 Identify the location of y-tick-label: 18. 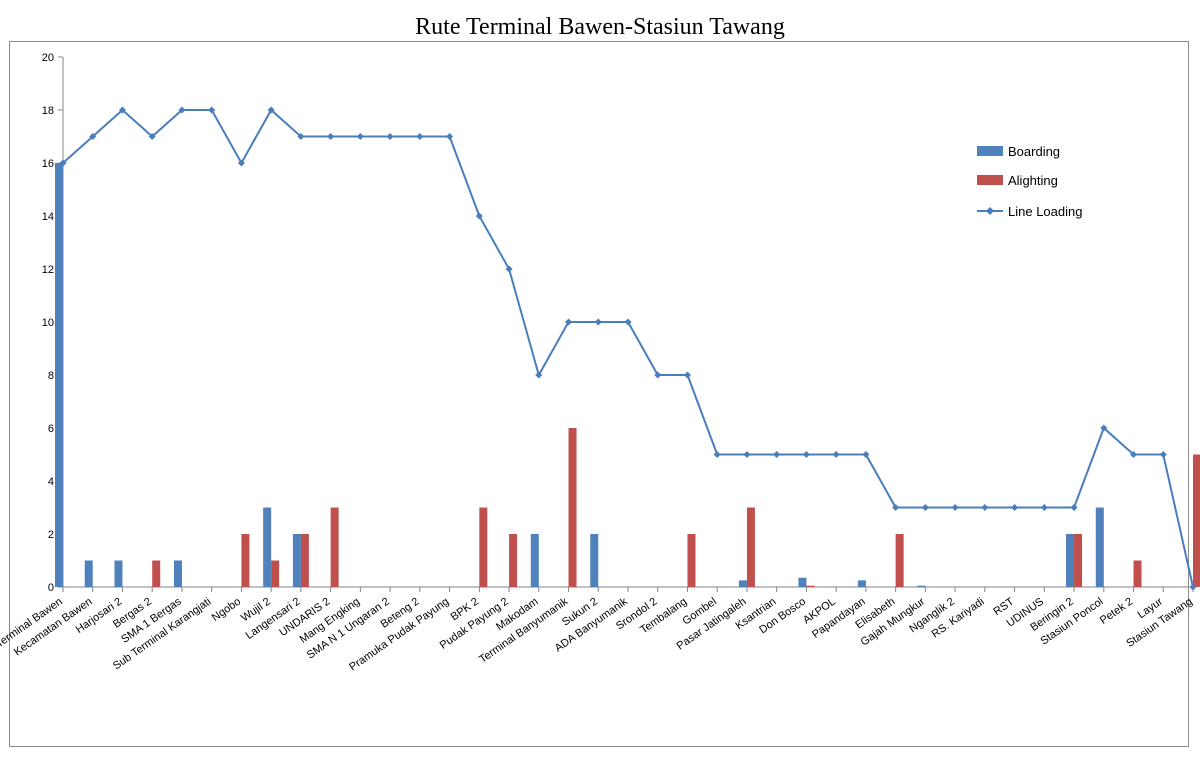
(48, 111).